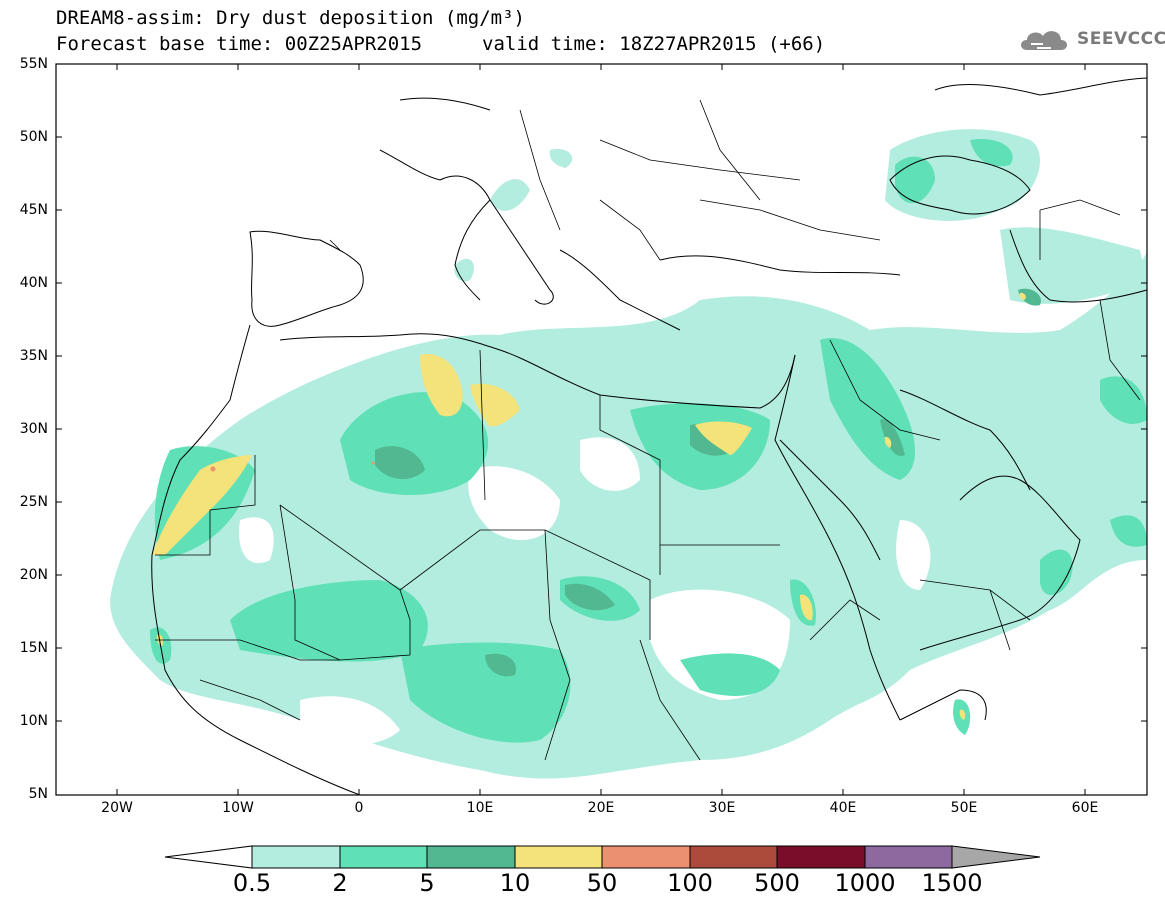 Image resolution: width=1165 pixels, height=907 pixels. What do you see at coordinates (1085, 808) in the screenshot?
I see `lon-label-60e: 60E` at bounding box center [1085, 808].